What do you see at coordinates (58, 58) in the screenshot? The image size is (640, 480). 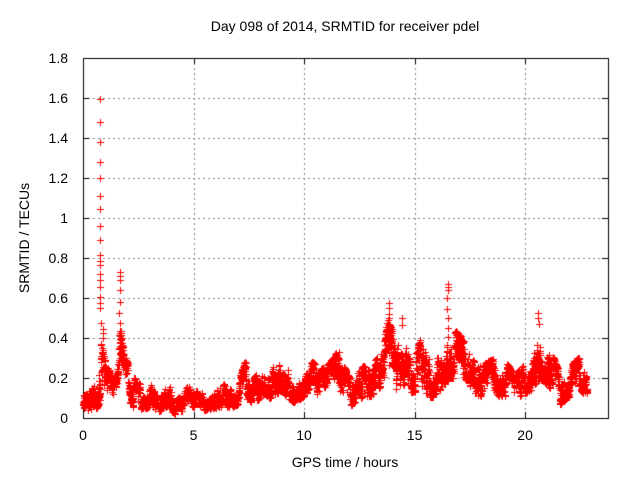 I see `y-tick-label: 1.8` at bounding box center [58, 58].